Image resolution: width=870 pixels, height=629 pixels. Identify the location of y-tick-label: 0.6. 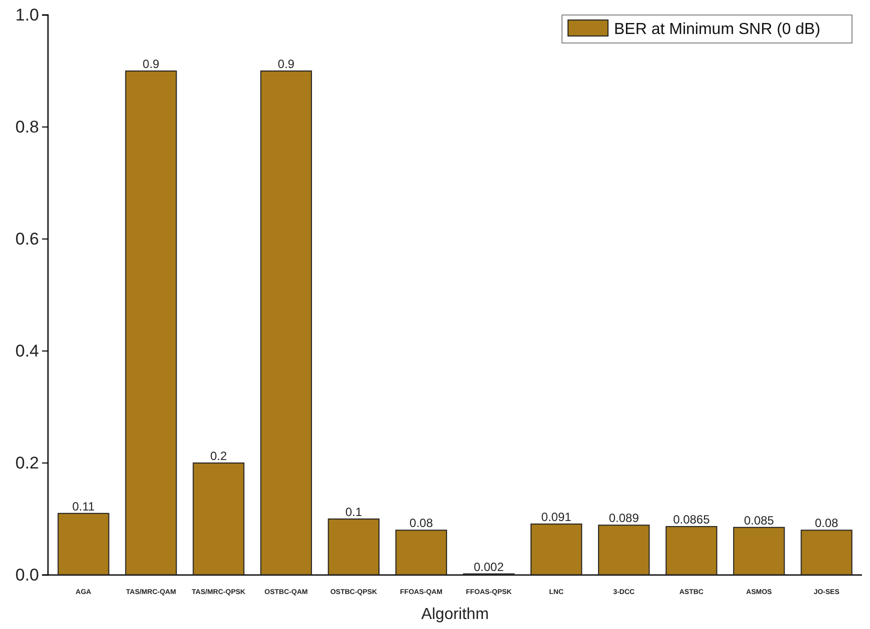
(27, 238).